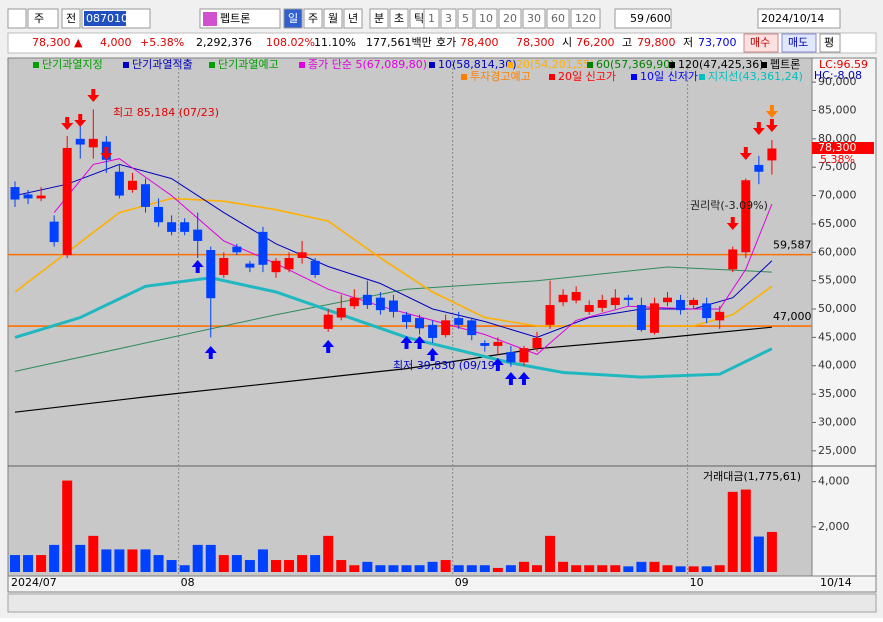 The image size is (883, 622). Describe the element at coordinates (17, 18) in the screenshot. I see `icon` at that location.